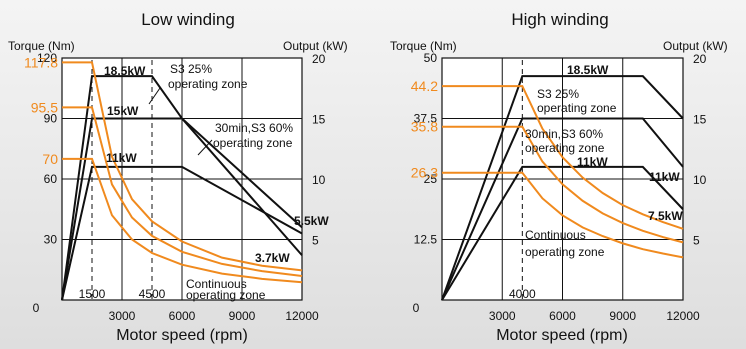  What do you see at coordinates (431, 179) in the screenshot?
I see `y-tick-label: 25` at bounding box center [431, 179].